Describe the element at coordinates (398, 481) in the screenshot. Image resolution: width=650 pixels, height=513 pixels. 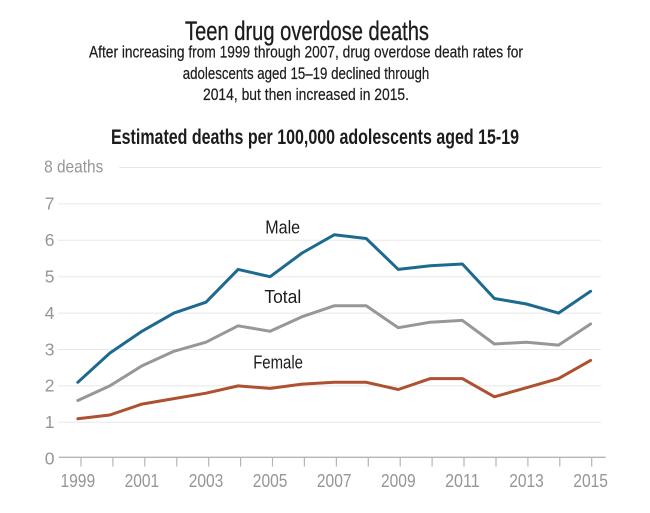
I see `svg-text: 2009` at that location.